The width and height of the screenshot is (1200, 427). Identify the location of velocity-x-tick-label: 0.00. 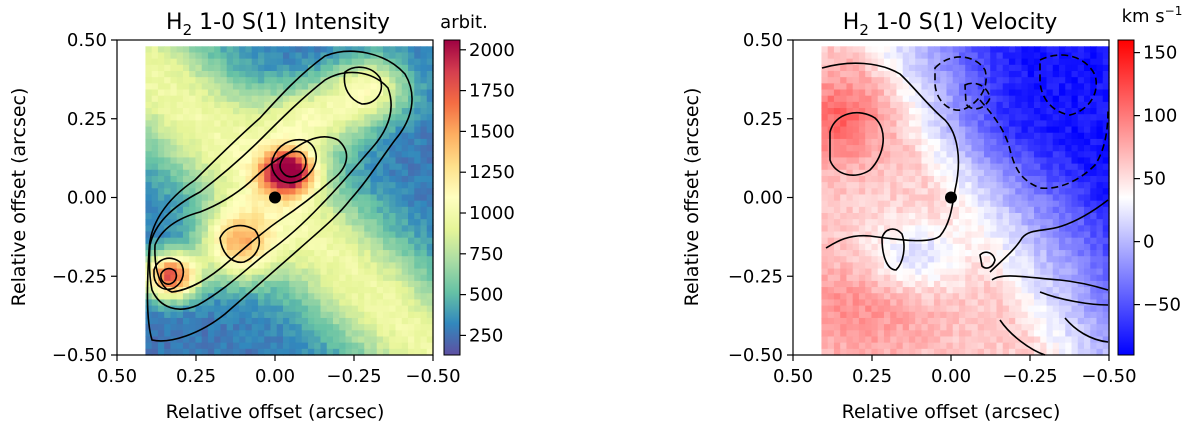
(951, 376).